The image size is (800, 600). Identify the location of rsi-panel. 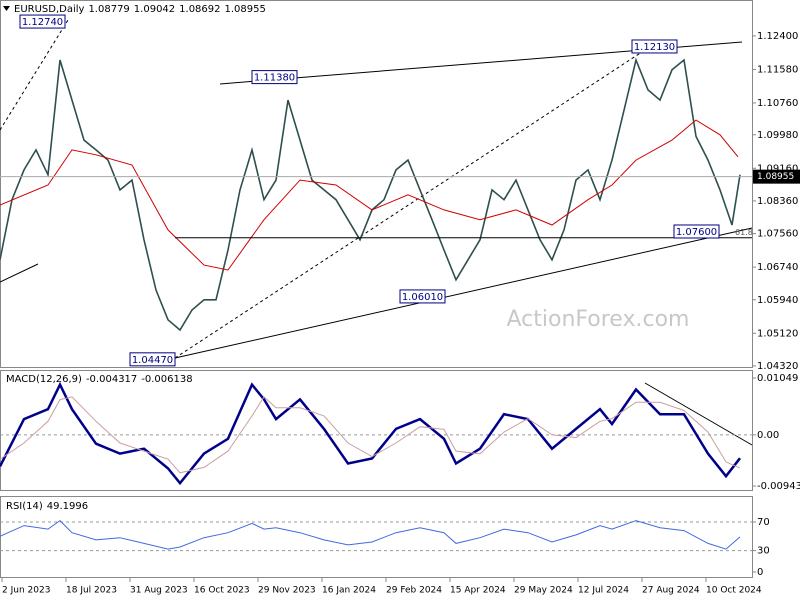
(376, 537).